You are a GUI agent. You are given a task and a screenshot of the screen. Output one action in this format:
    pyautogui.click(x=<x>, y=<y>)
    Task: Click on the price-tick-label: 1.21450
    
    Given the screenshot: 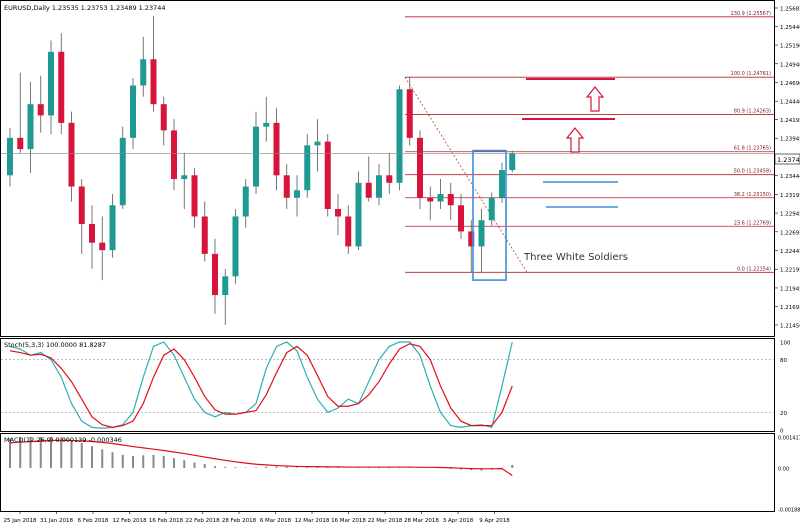 What is the action you would take?
    pyautogui.click(x=790, y=327)
    